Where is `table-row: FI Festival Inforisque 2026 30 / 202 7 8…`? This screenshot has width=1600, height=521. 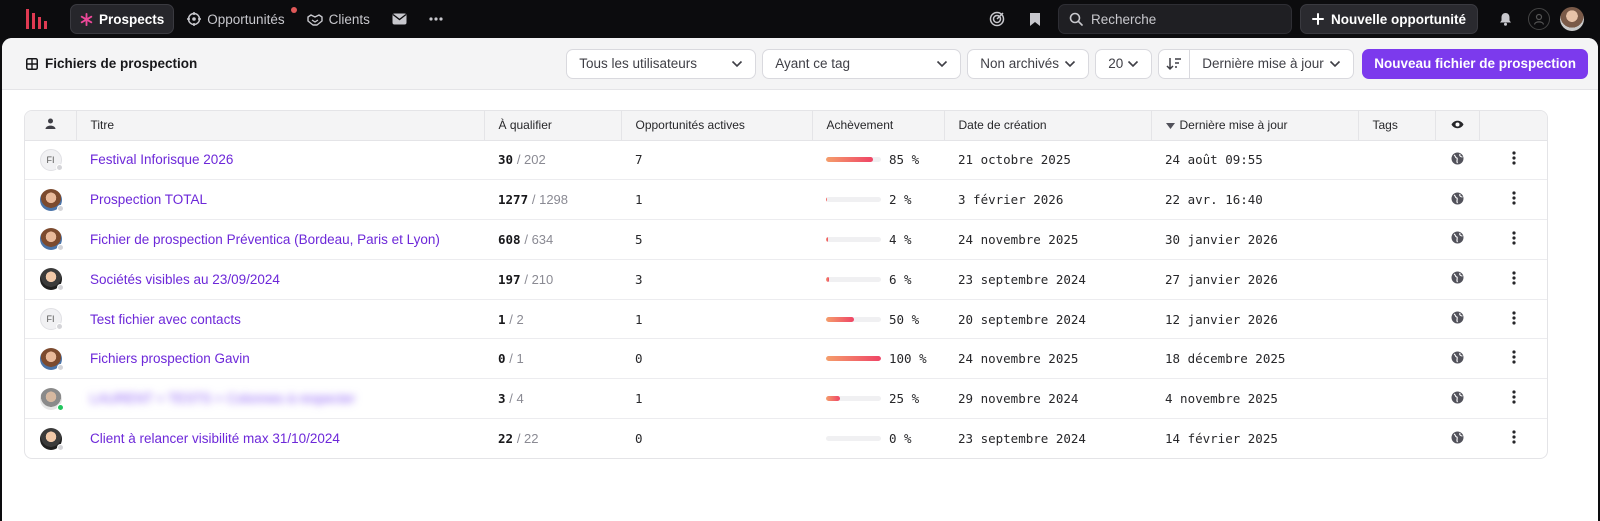 table-row: FI Festival Inforisque 2026 30 / 202 7 8… is located at coordinates (786, 160).